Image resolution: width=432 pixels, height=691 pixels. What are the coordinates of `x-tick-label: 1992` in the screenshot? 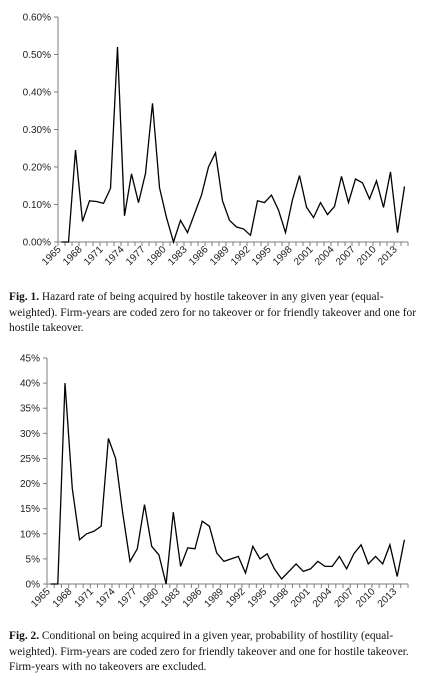 It's located at (236, 598).